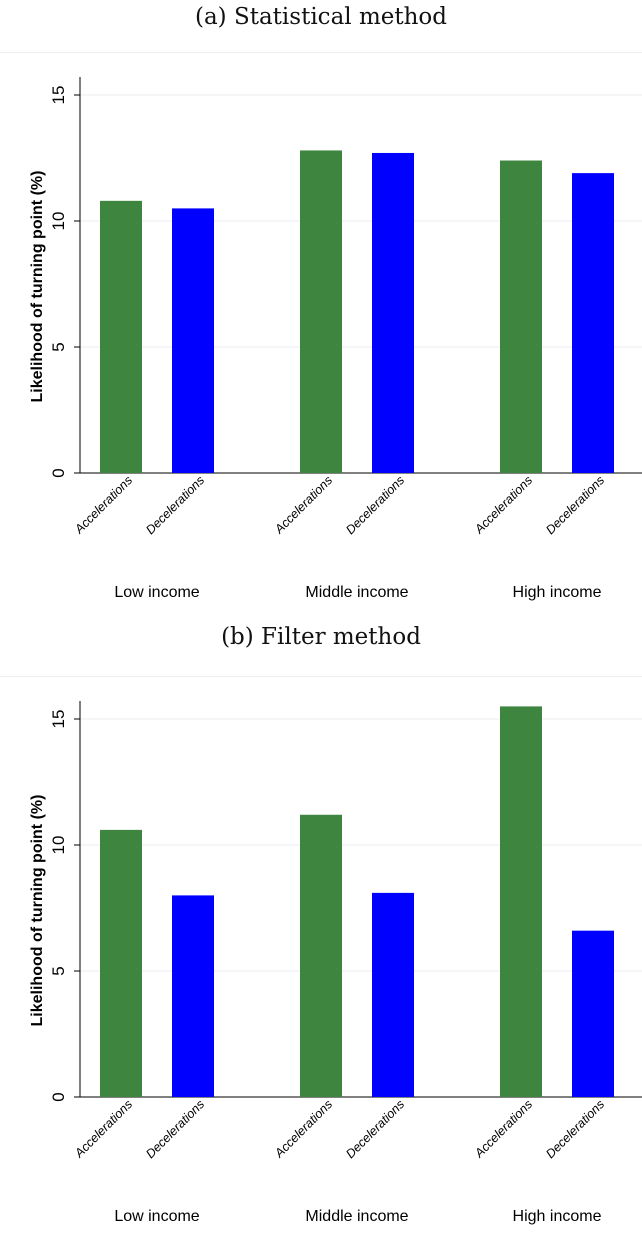 The width and height of the screenshot is (642, 1237). I want to click on panel-title: (a) Statistical method, so click(321, 17).